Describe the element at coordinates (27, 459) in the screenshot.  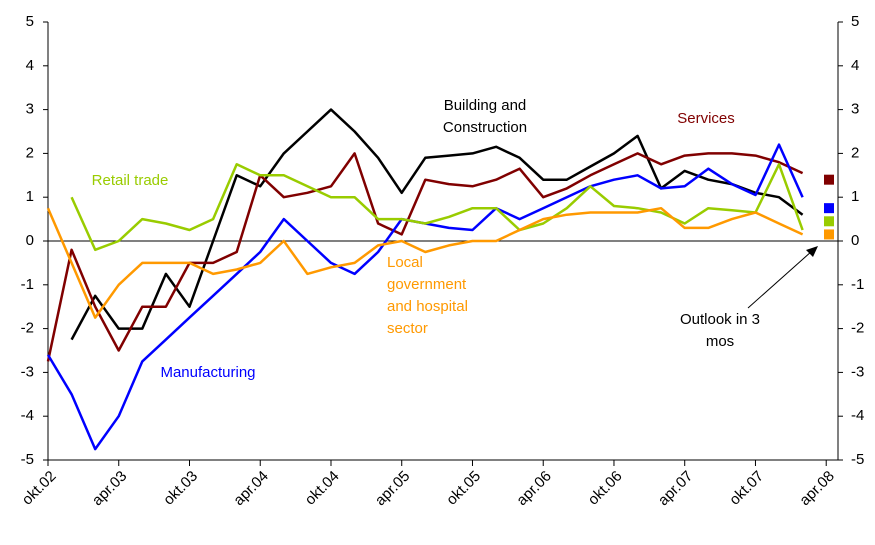
I see `y-tick-label: -5` at that location.